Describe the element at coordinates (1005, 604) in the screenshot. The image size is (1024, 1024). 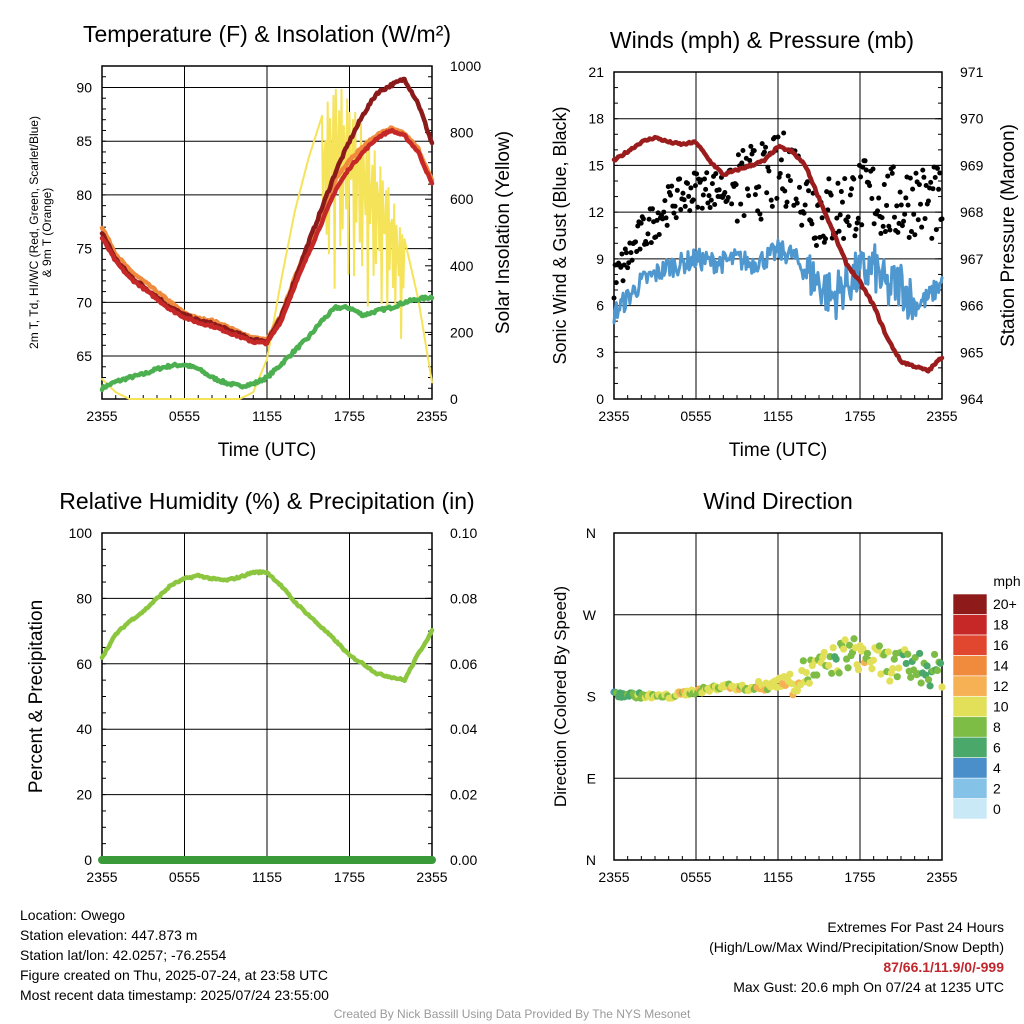
I see `colorbar-tick-label: 20+` at that location.